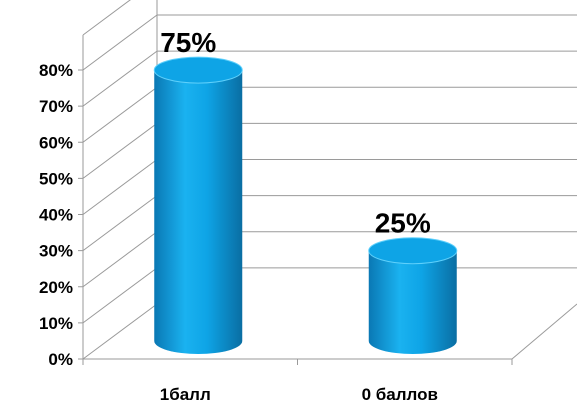 The image size is (577, 405). I want to click on y-tick-label: 20%, so click(56, 287).